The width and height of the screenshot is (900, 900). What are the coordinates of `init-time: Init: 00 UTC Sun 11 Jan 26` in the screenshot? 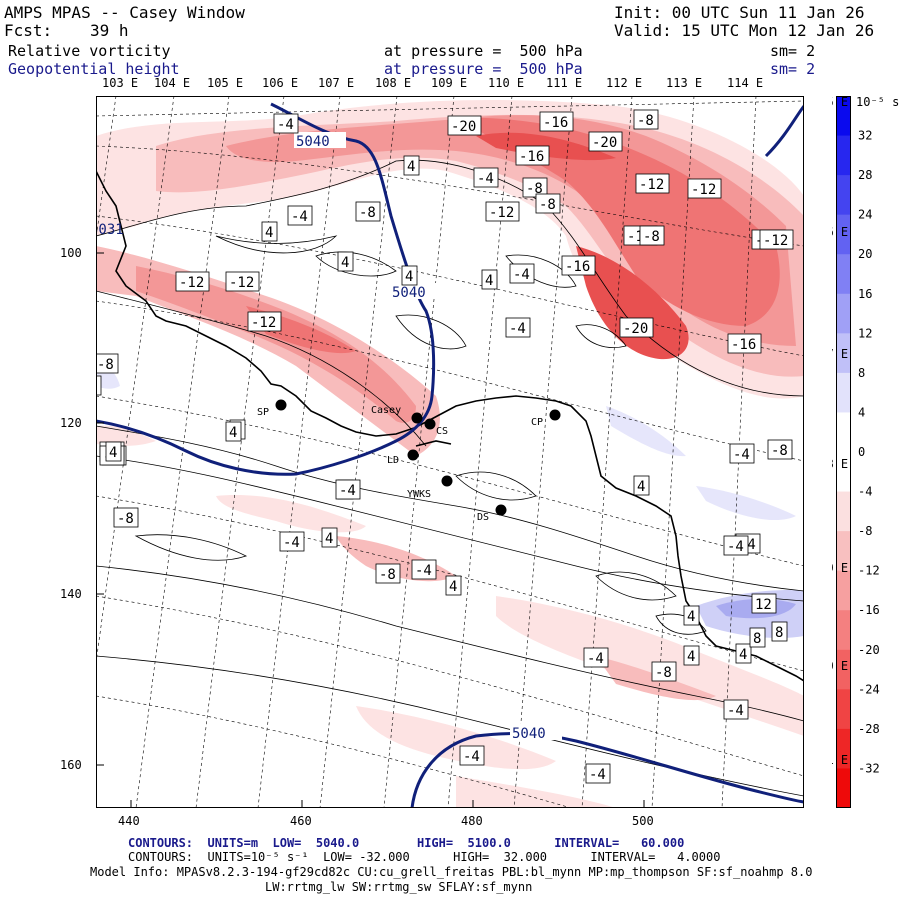 It's located at (739, 12).